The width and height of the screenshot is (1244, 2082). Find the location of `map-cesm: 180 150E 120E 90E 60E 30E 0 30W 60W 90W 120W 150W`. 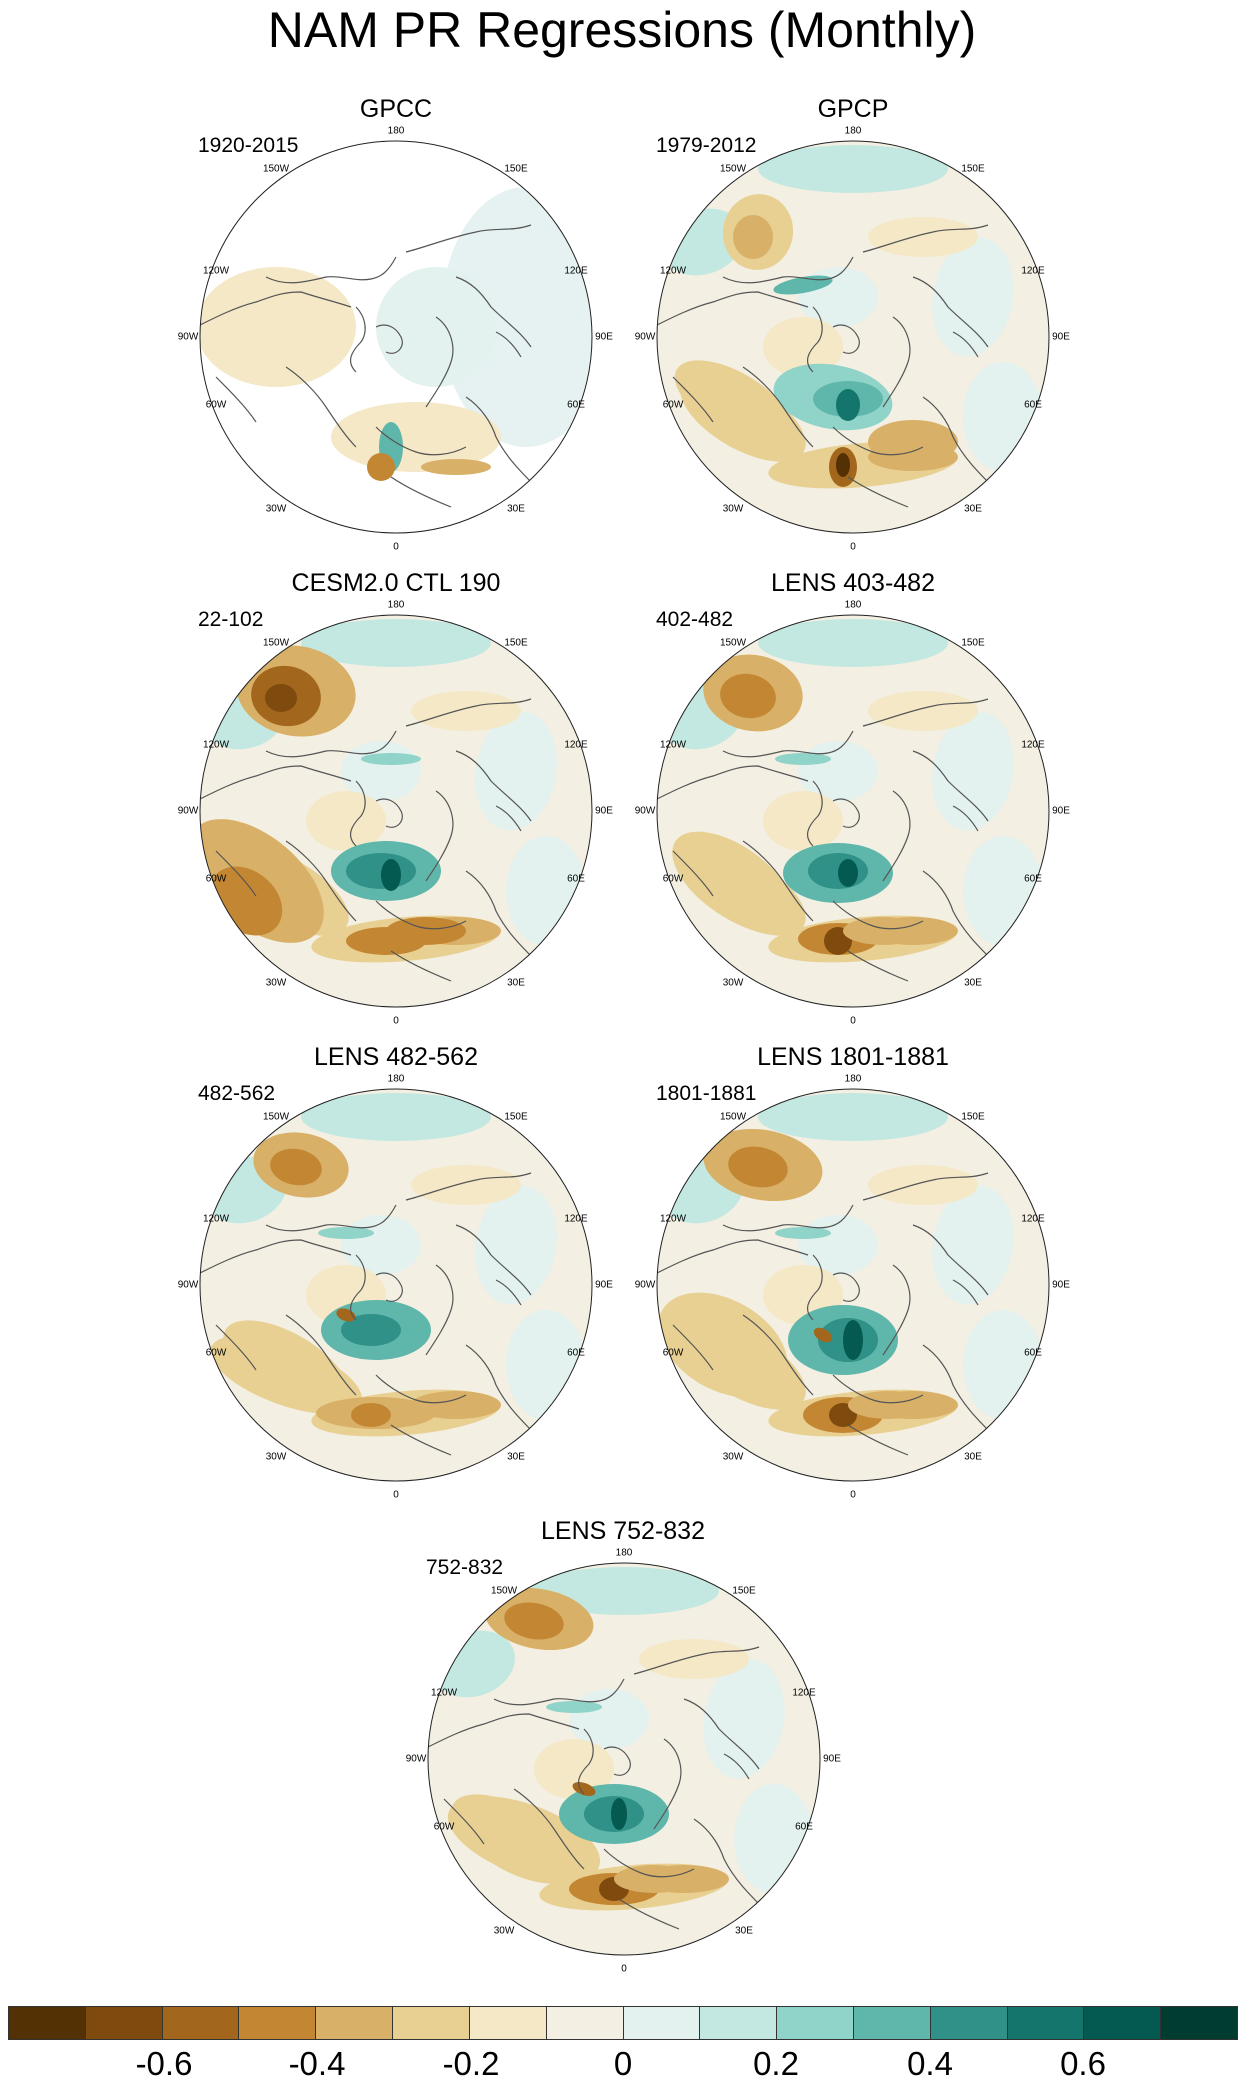

map-cesm: 180 150E 120E 90E 60E 30E 0 30W 60W 90W 120W 150W is located at coordinates (396, 813).